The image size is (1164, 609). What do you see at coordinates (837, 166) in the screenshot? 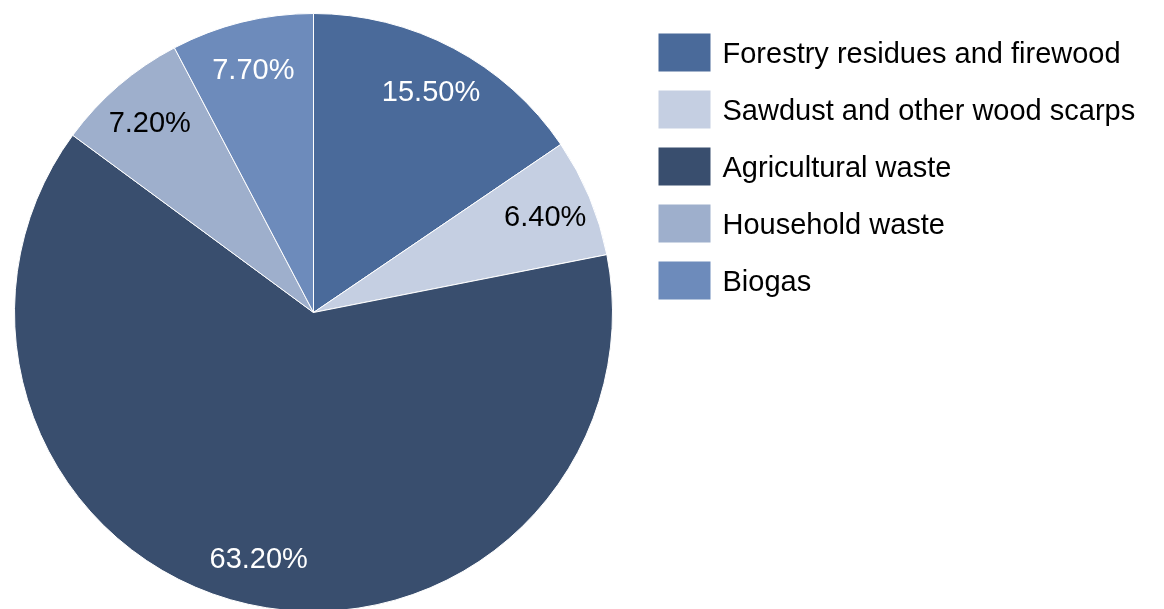
I see `legend-label: Agricultural waste` at bounding box center [837, 166].